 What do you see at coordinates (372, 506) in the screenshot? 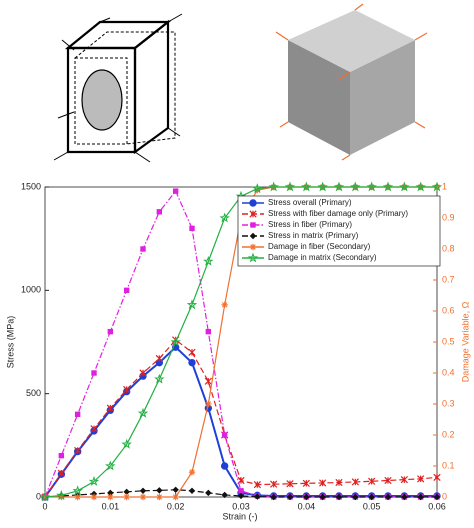
I see `x-tick-label: 0.05` at bounding box center [372, 506].